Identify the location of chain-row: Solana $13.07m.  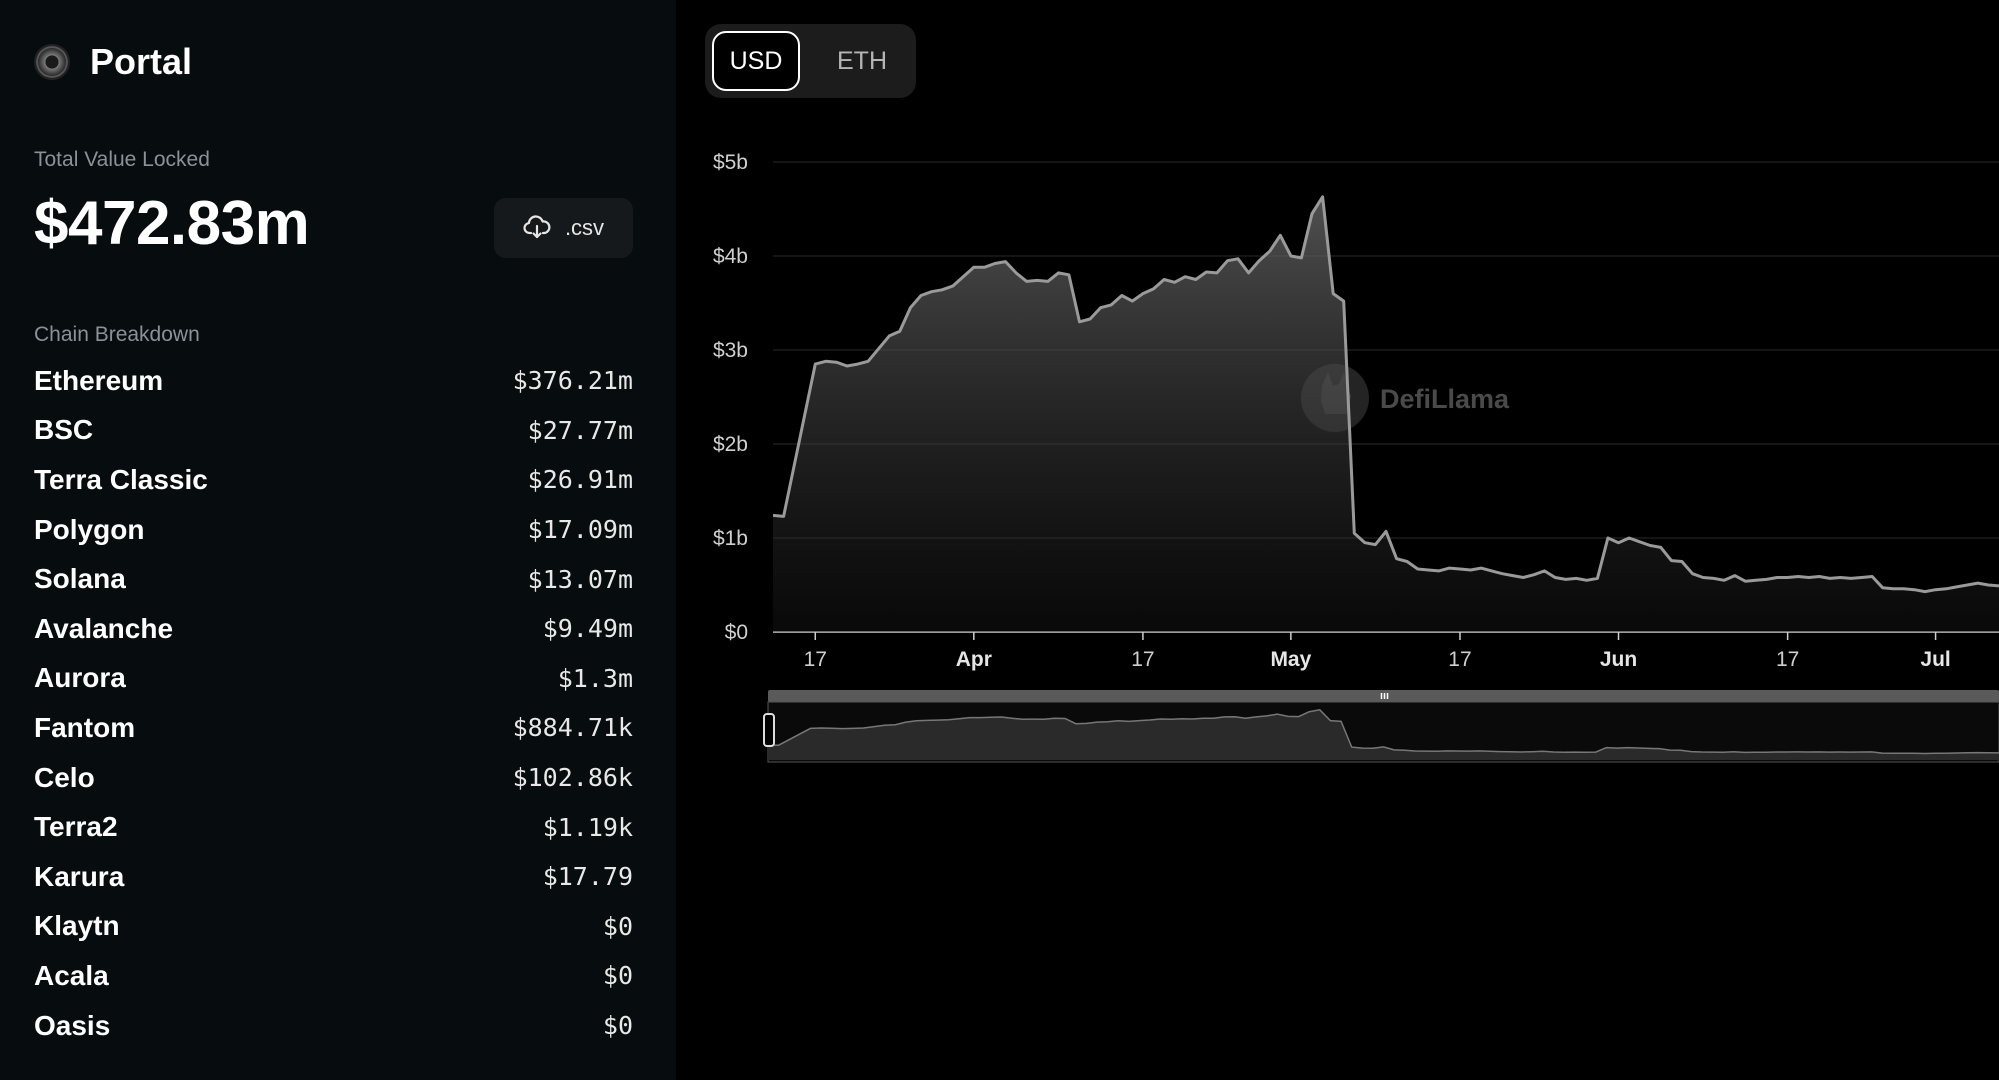
(333, 579).